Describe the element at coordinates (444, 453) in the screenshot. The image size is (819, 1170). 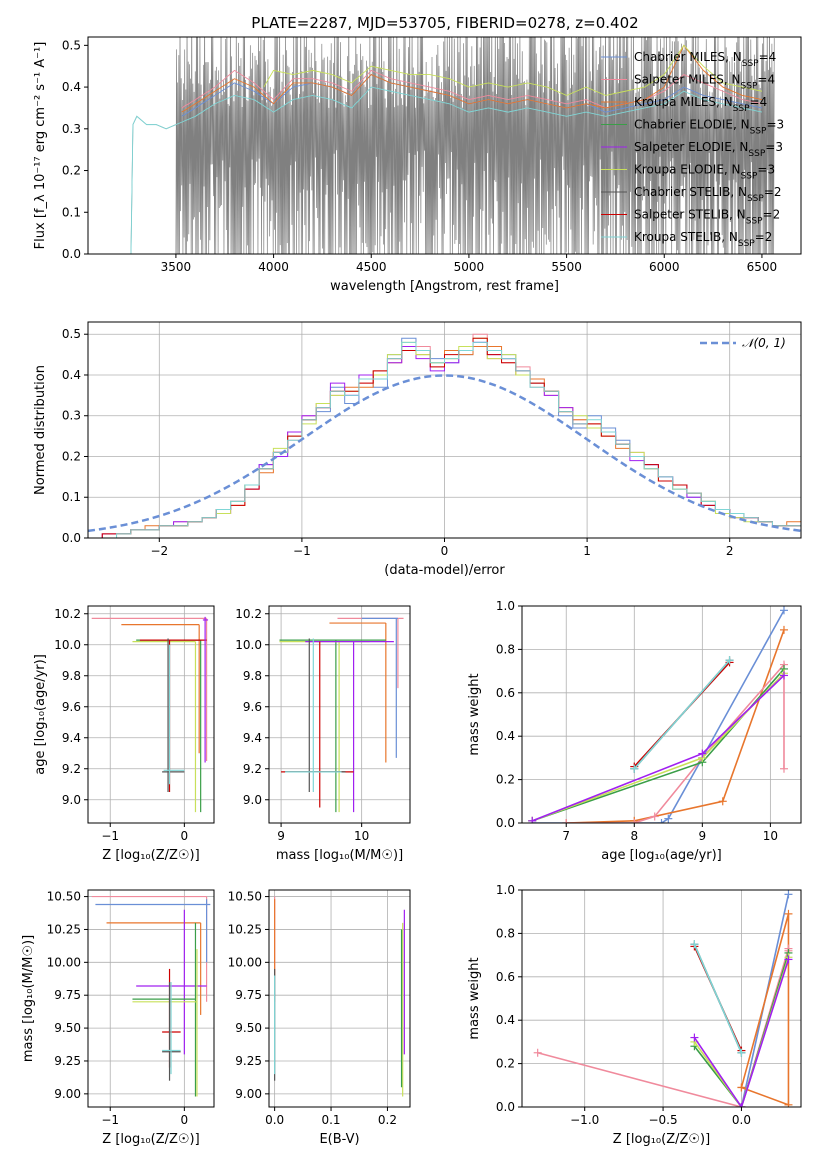
I see `normal-curve` at that location.